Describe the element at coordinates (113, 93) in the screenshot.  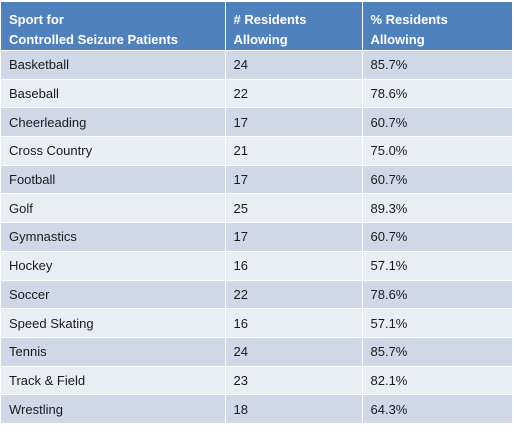
I see `sport-cell: Baseball` at that location.